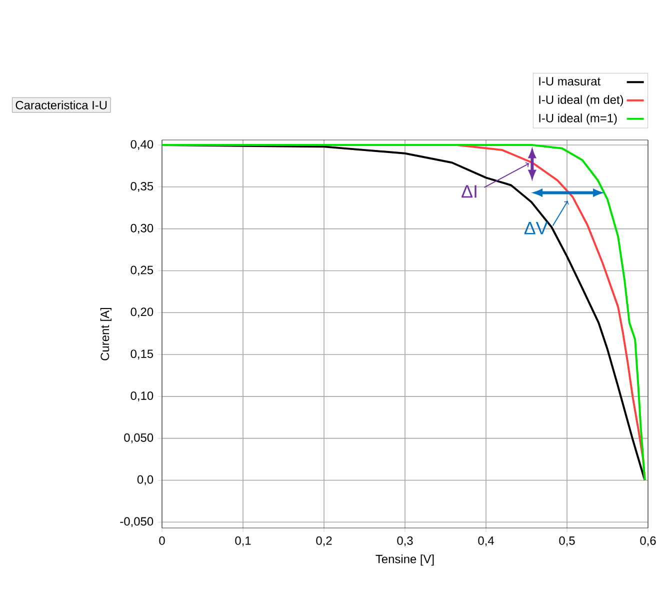 The width and height of the screenshot is (670, 595). What do you see at coordinates (569, 81) in the screenshot?
I see `legend-label: I-U masurat` at bounding box center [569, 81].